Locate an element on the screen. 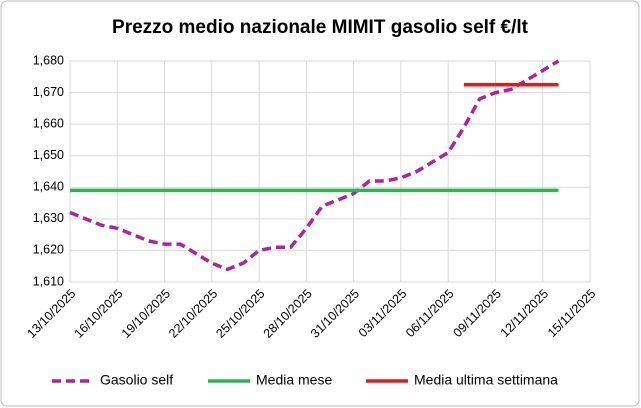 This screenshot has width=641, height=408. y-tick-label: 1,640 is located at coordinates (48, 187).